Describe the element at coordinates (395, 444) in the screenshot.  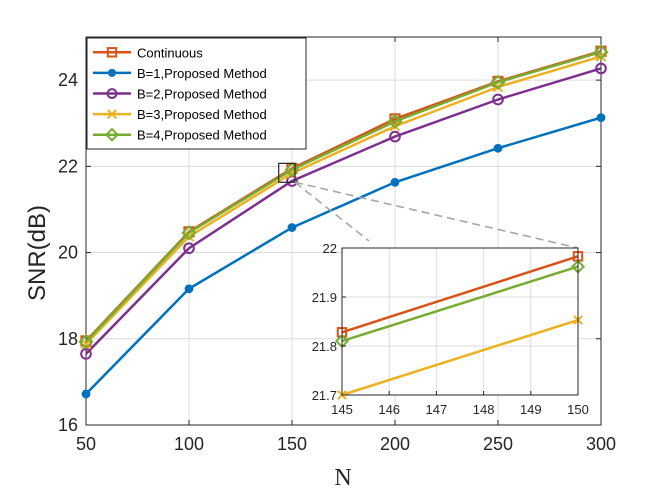
I see `x-tick-label: 200` at that location.